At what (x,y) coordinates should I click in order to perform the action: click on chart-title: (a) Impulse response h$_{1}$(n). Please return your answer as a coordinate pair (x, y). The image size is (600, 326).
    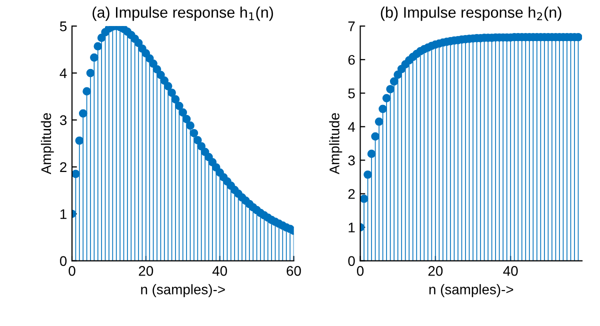
    Looking at the image, I should click on (182, 13).